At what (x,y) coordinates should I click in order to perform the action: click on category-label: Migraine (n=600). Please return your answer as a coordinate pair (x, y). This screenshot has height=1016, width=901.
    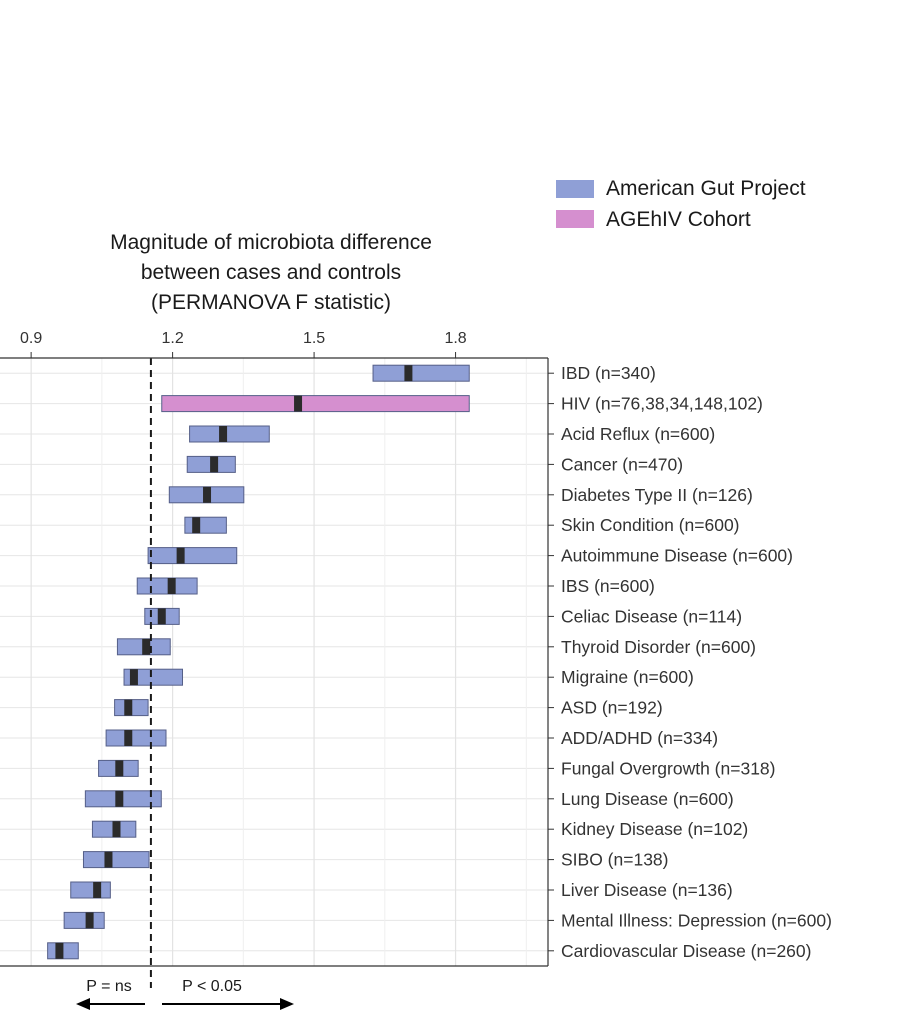
    Looking at the image, I should click on (627, 677).